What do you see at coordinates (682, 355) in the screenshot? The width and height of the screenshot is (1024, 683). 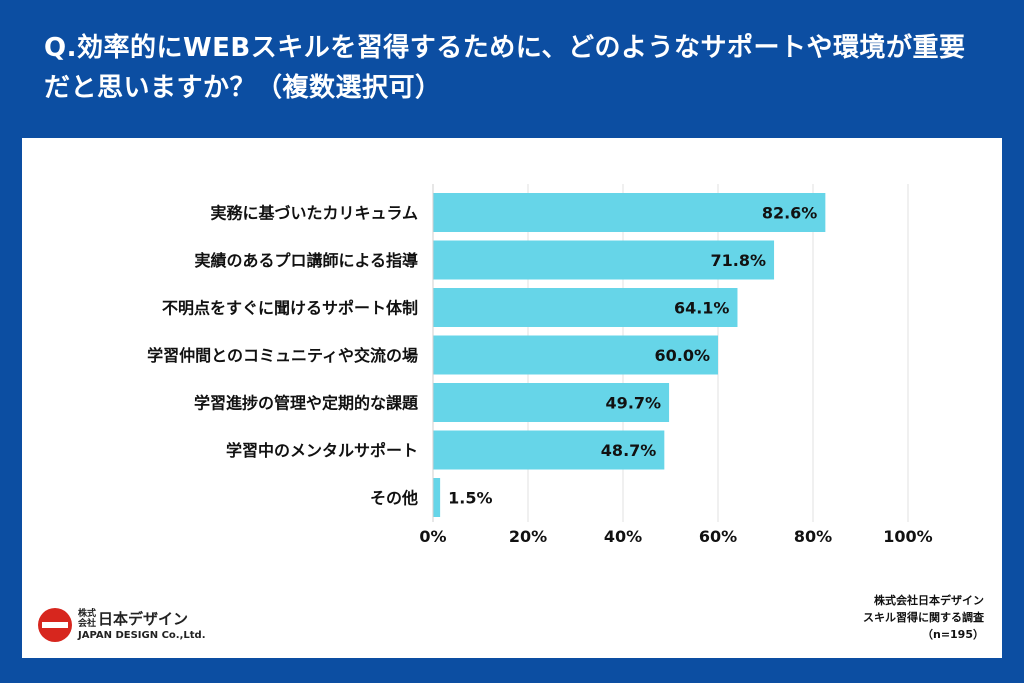 I see `value-label: 60.0%` at bounding box center [682, 355].